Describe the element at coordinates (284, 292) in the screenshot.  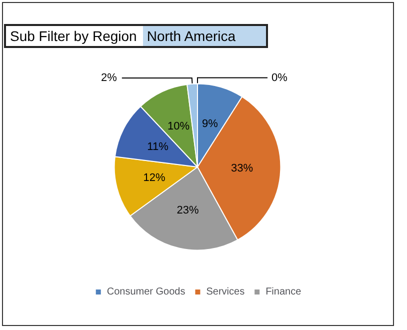
I see `legend-label: Finance` at that location.